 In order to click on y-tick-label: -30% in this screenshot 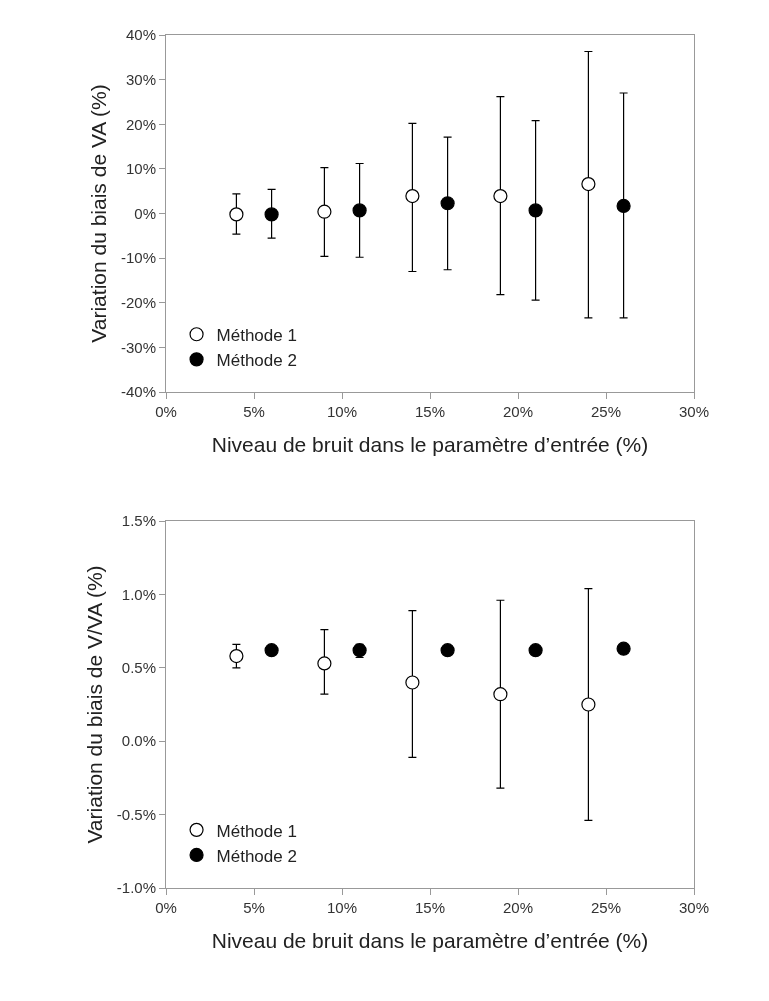, I will do `click(138, 347)`.